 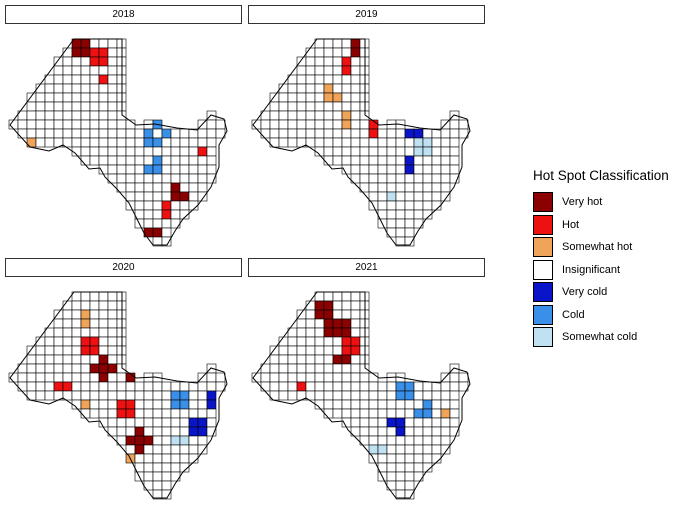 I want to click on panel-title-2020: 2020, so click(x=123, y=267).